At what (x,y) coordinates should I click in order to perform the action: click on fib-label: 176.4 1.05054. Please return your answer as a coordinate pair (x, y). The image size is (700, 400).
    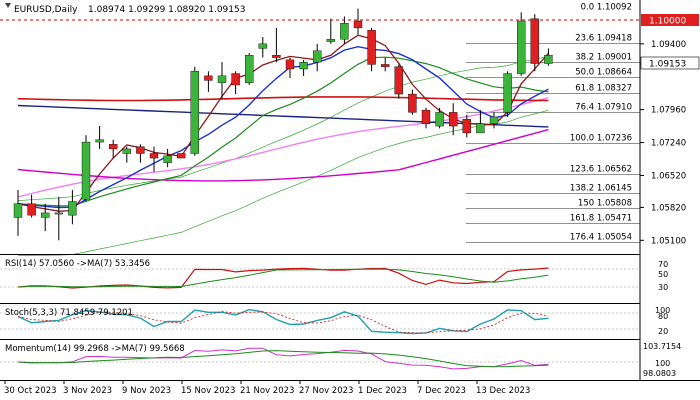
    Looking at the image, I should click on (601, 238).